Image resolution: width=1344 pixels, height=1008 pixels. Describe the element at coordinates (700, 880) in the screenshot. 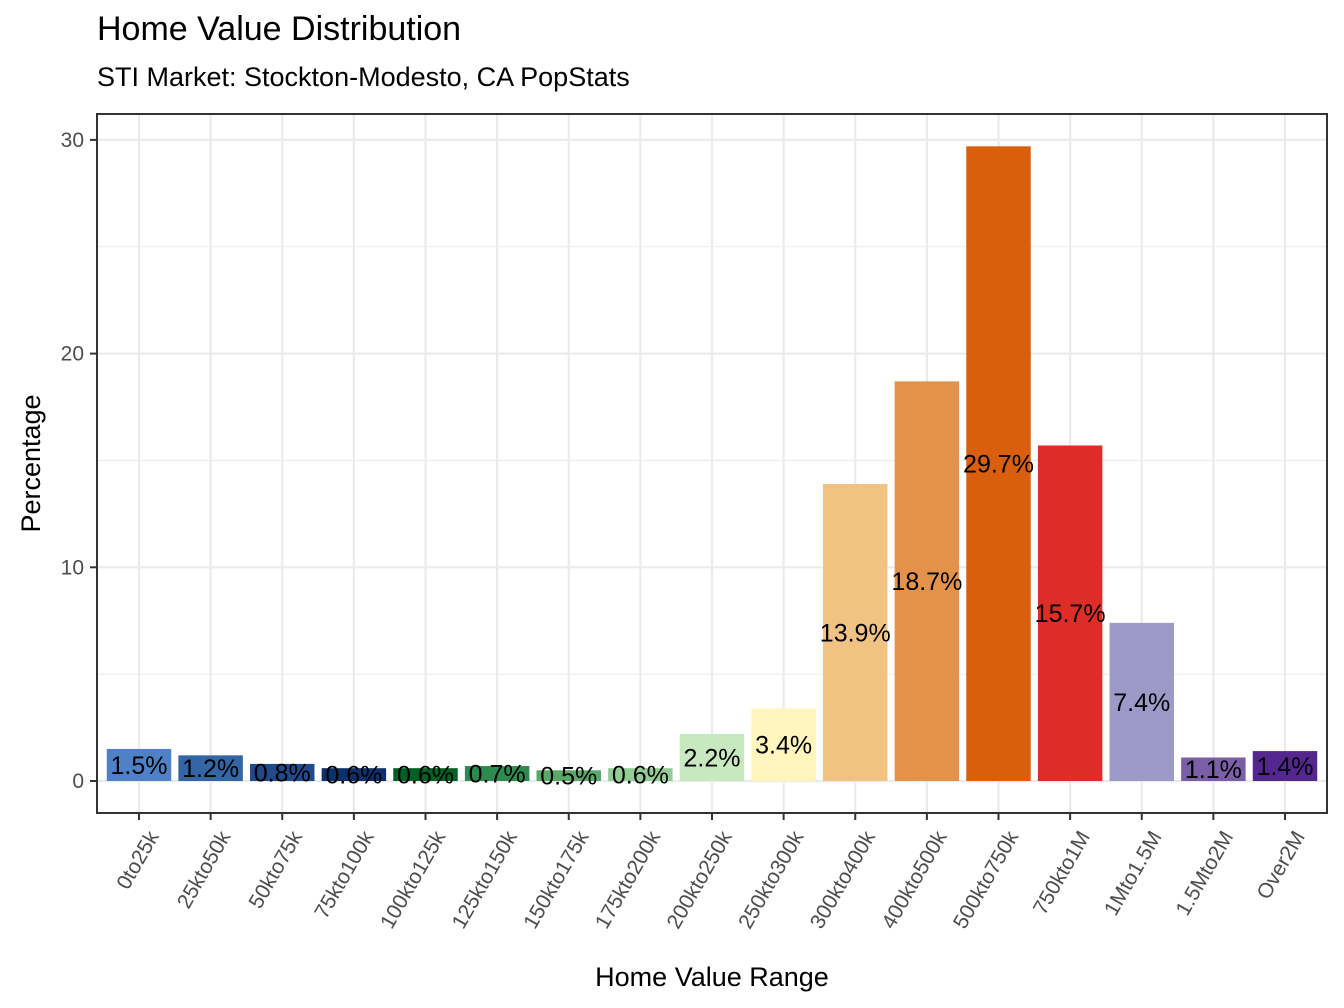

I see `x-tick-label: 200kto250k` at that location.